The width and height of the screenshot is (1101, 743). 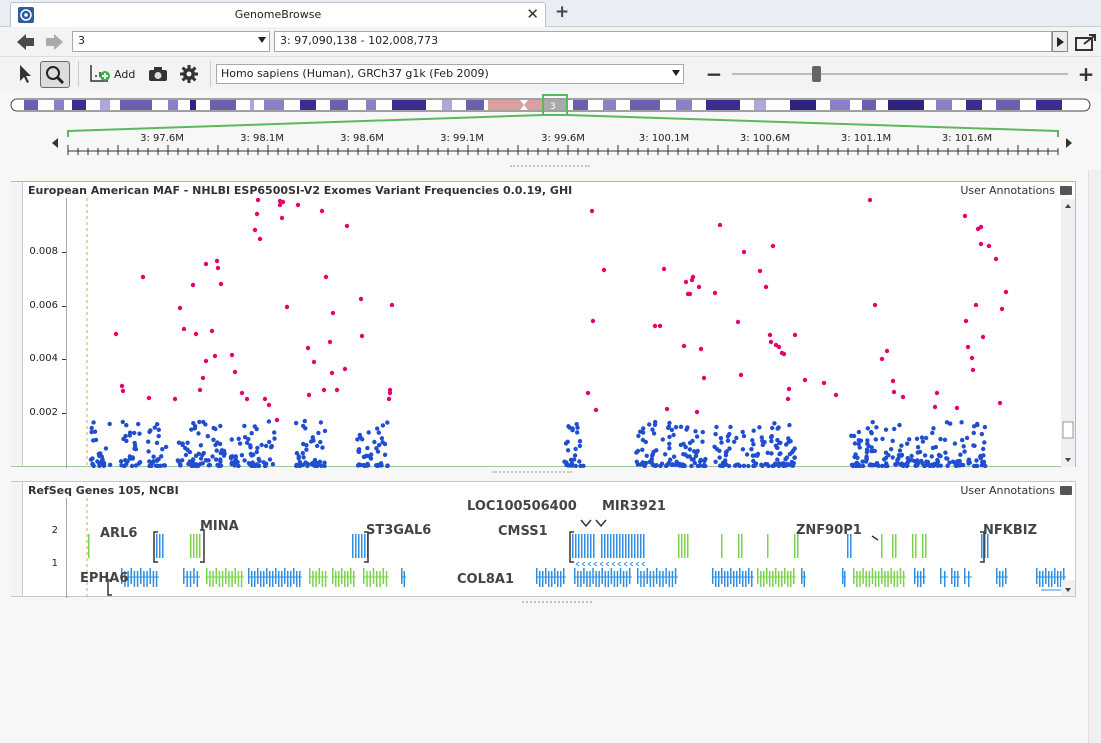 What do you see at coordinates (900, 74) in the screenshot?
I see `zoom-slider-track` at bounding box center [900, 74].